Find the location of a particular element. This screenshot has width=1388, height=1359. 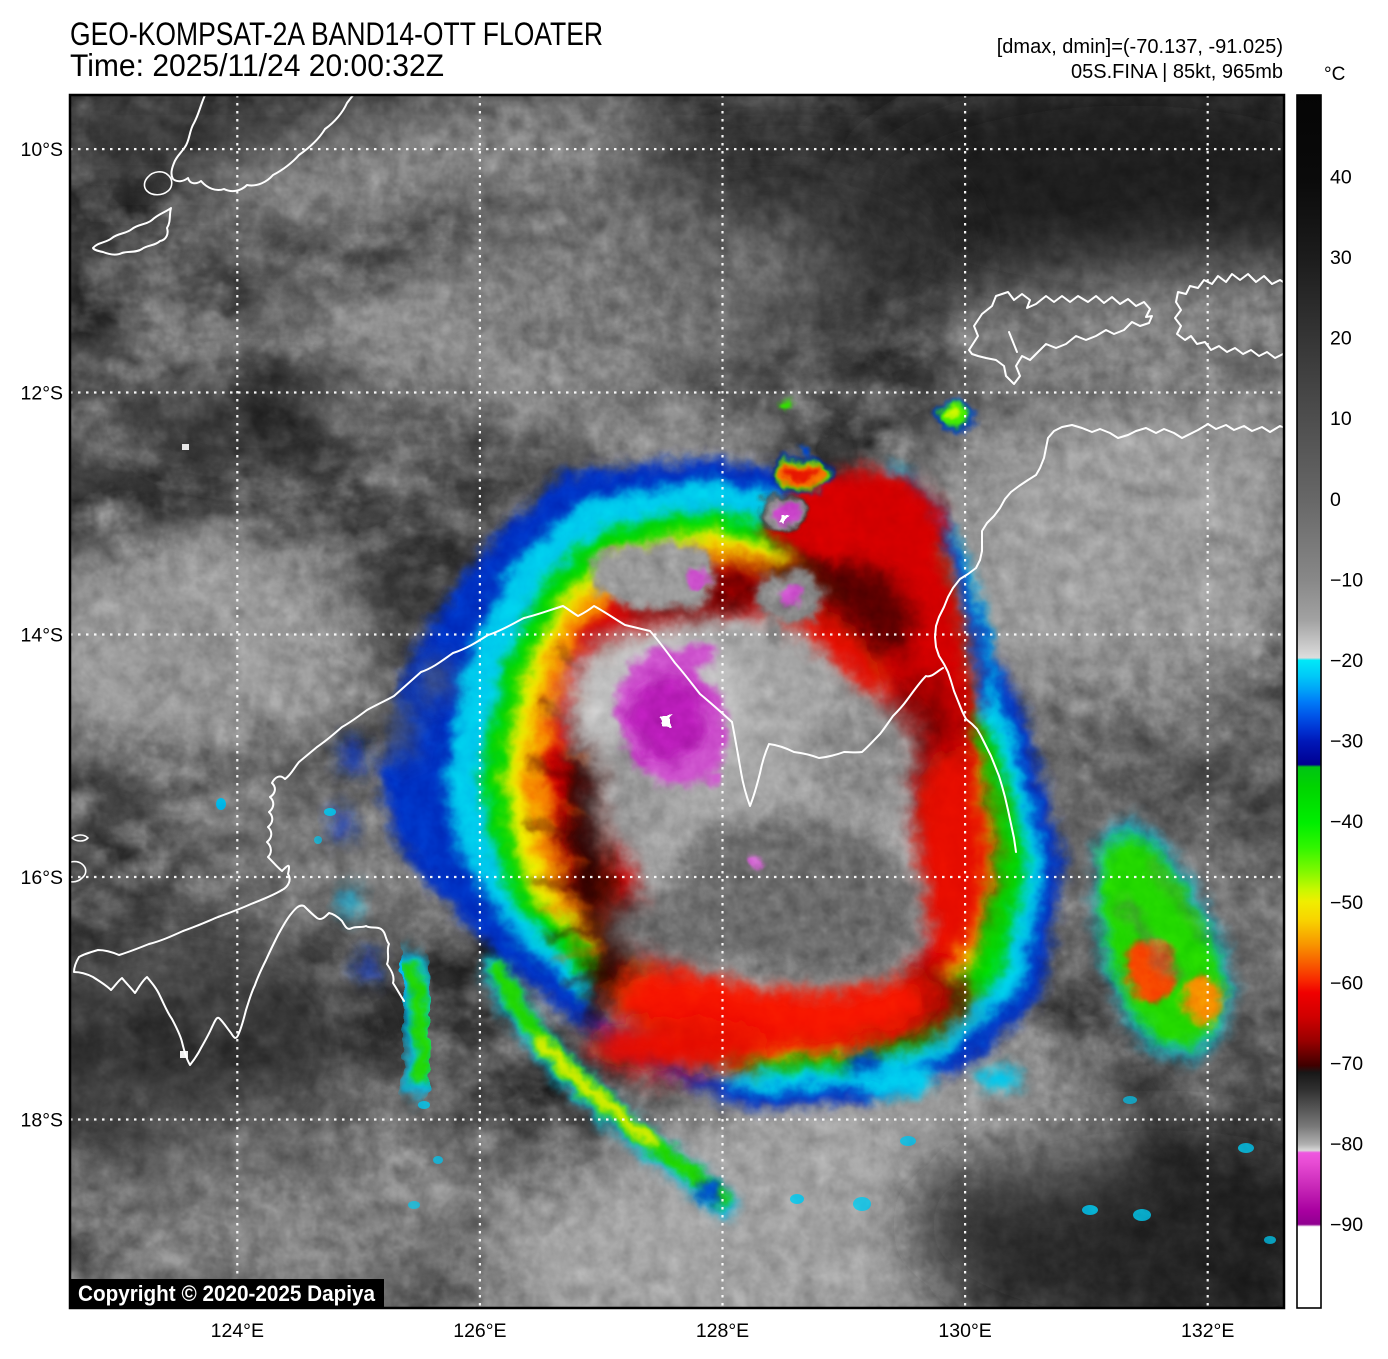

svg-text: −80 is located at coordinates (1346, 1145).